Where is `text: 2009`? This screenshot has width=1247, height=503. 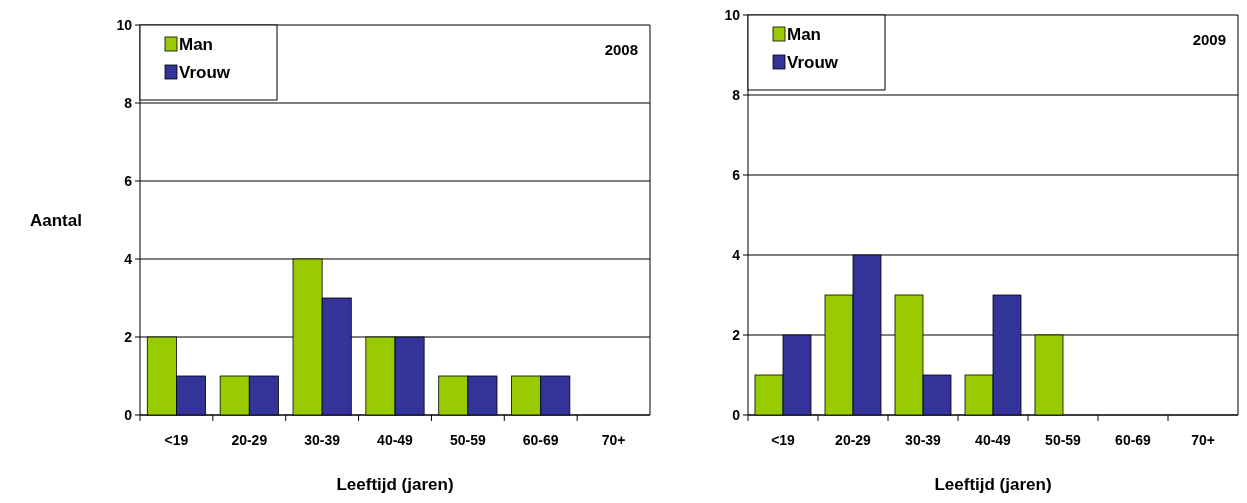 text: 2009 is located at coordinates (1209, 39).